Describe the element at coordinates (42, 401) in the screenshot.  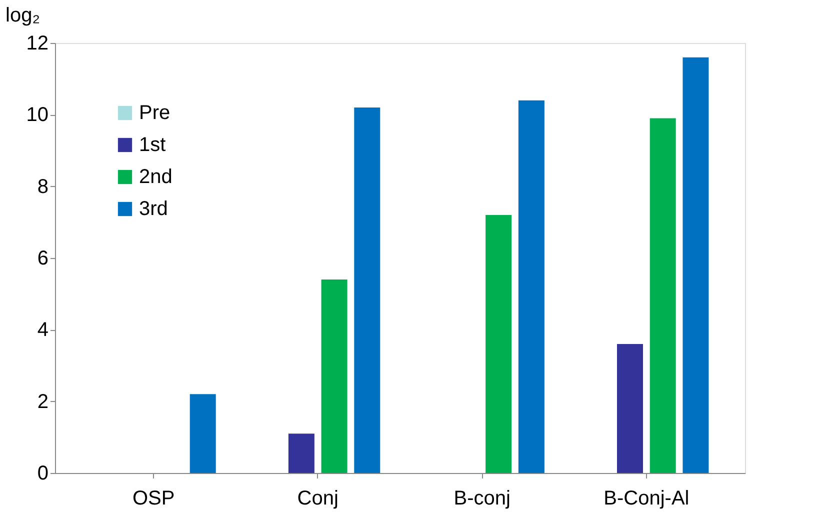
I see `y-tick-label: 2` at that location.